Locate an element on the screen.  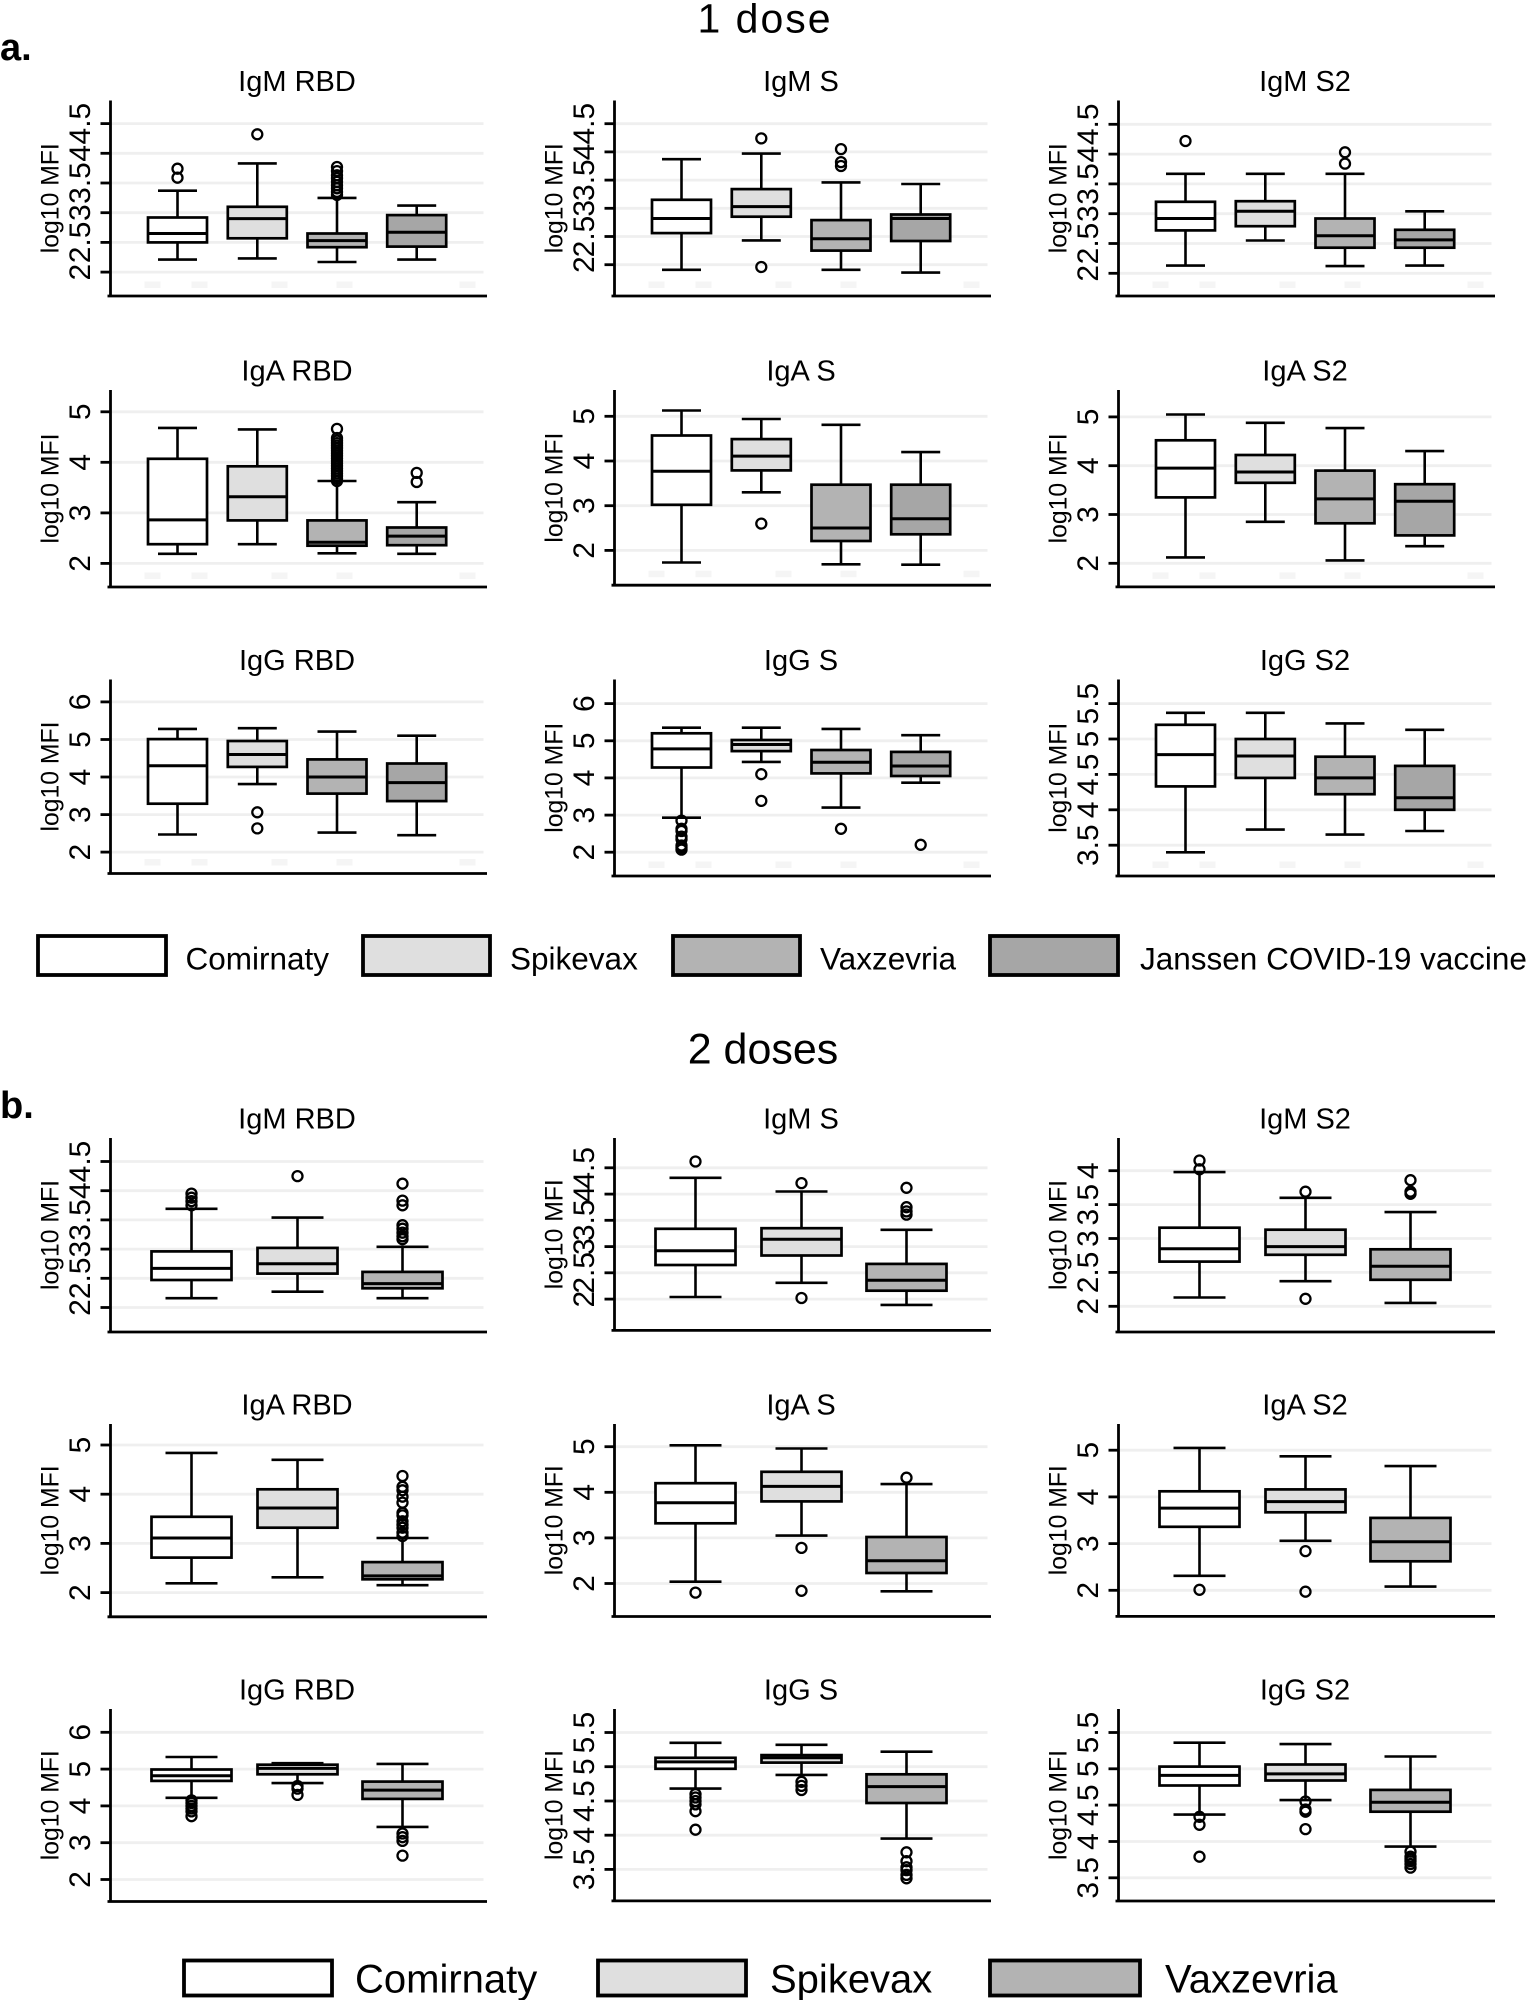
svg-text: IgA RBD is located at coordinates (296, 1406).